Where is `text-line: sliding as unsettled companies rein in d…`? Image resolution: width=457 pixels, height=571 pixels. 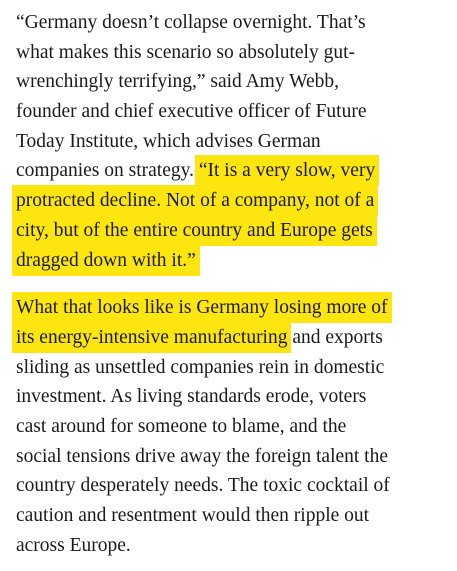 text-line: sliding as unsettled companies rein in d… is located at coordinates (236, 368).